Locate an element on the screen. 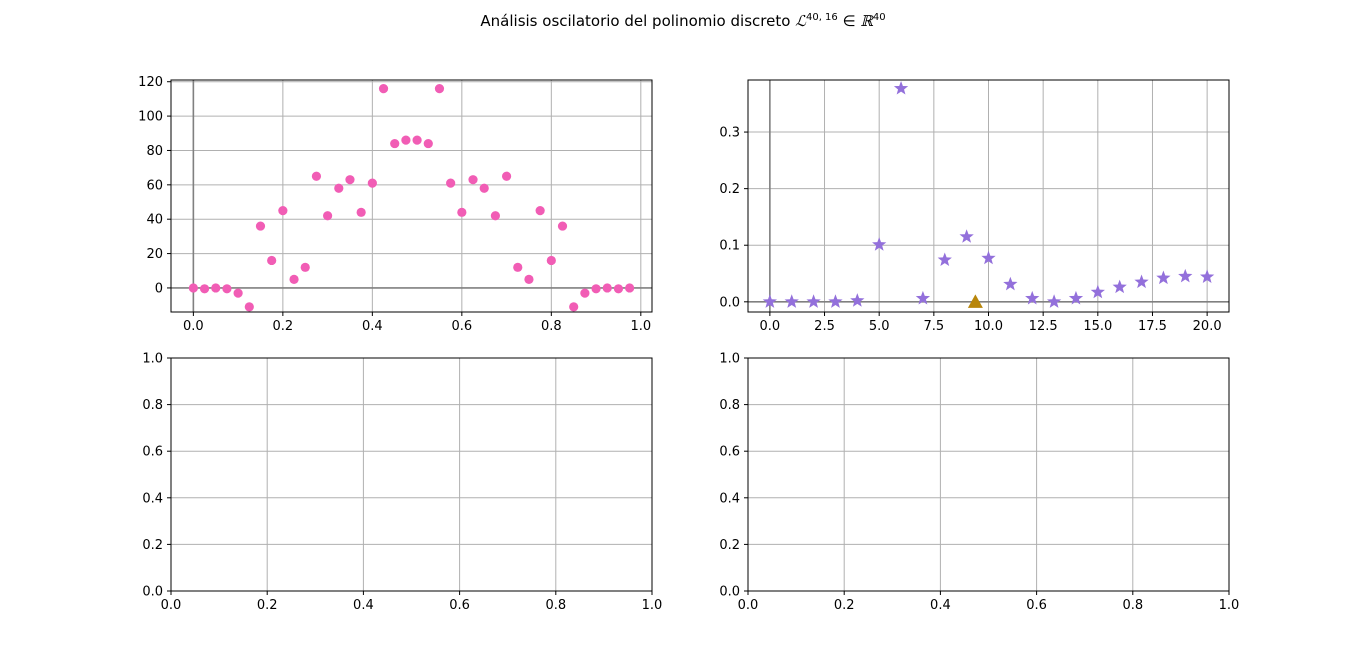 This screenshot has height=663, width=1366. triangle-marker is located at coordinates (975, 301).